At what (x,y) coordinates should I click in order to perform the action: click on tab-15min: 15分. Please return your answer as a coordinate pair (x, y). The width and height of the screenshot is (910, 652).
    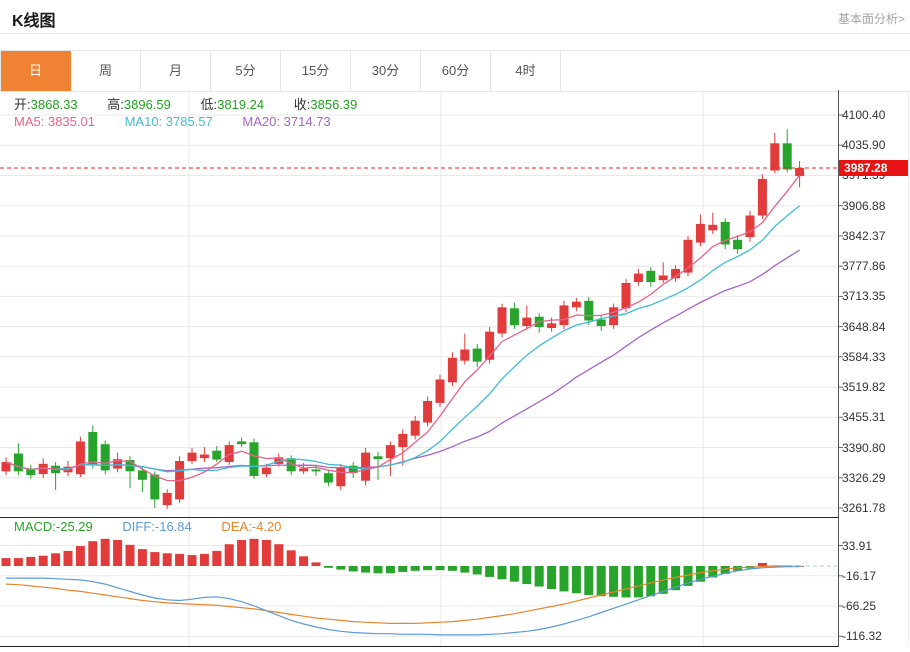
    Looking at the image, I should click on (316, 71).